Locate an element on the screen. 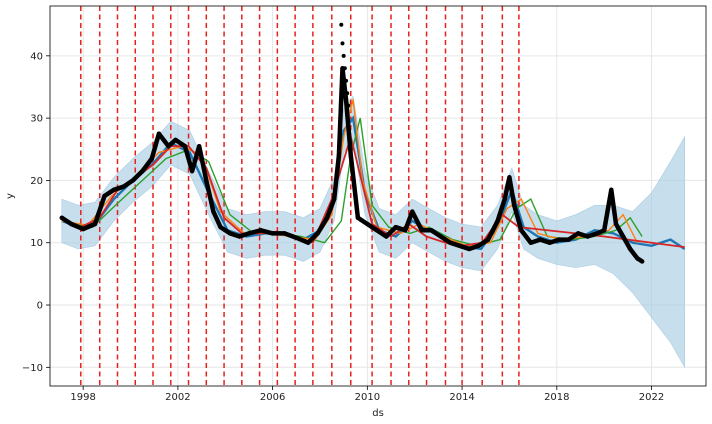 The height and width of the screenshot is (424, 712). y-axis-label: y is located at coordinates (10, 196).